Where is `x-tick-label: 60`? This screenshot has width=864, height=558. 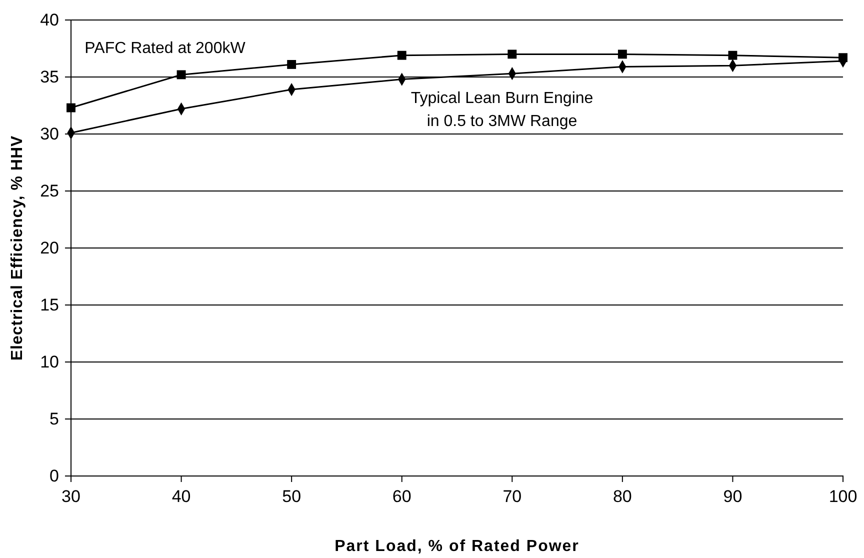 x-tick-label: 60 is located at coordinates (402, 496).